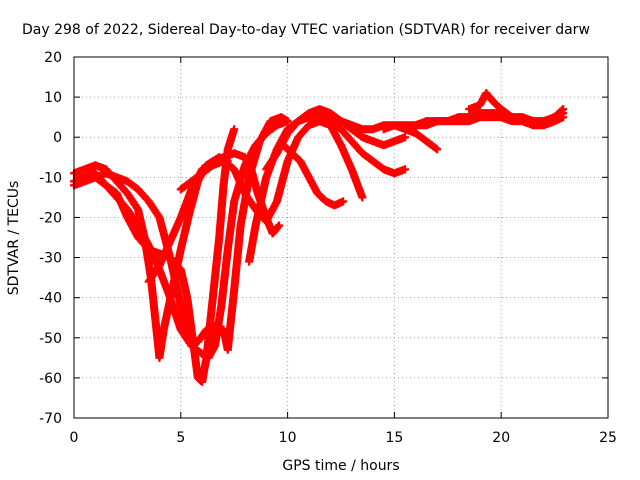  What do you see at coordinates (180, 438) in the screenshot?
I see `x-tick-label: 5` at bounding box center [180, 438].